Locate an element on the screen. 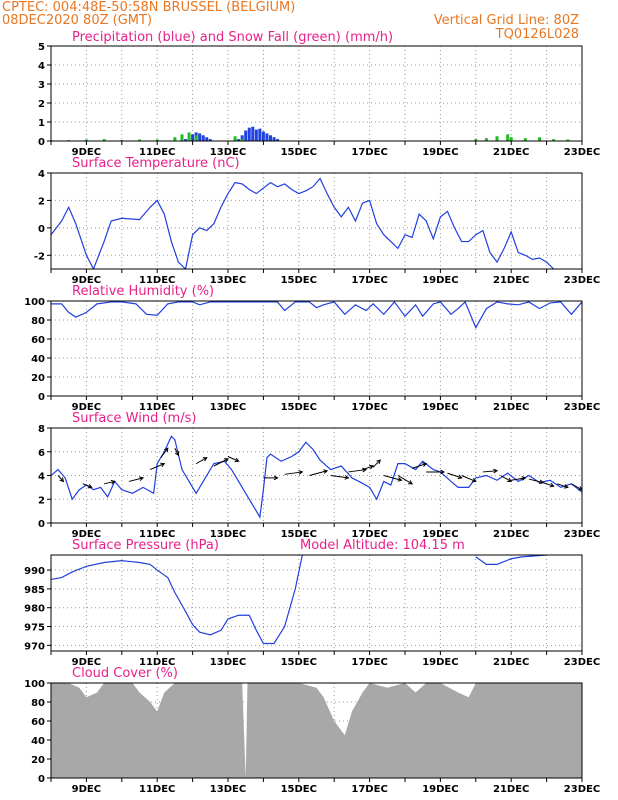  pressure-xtick-label: 19DEC is located at coordinates (440, 662).